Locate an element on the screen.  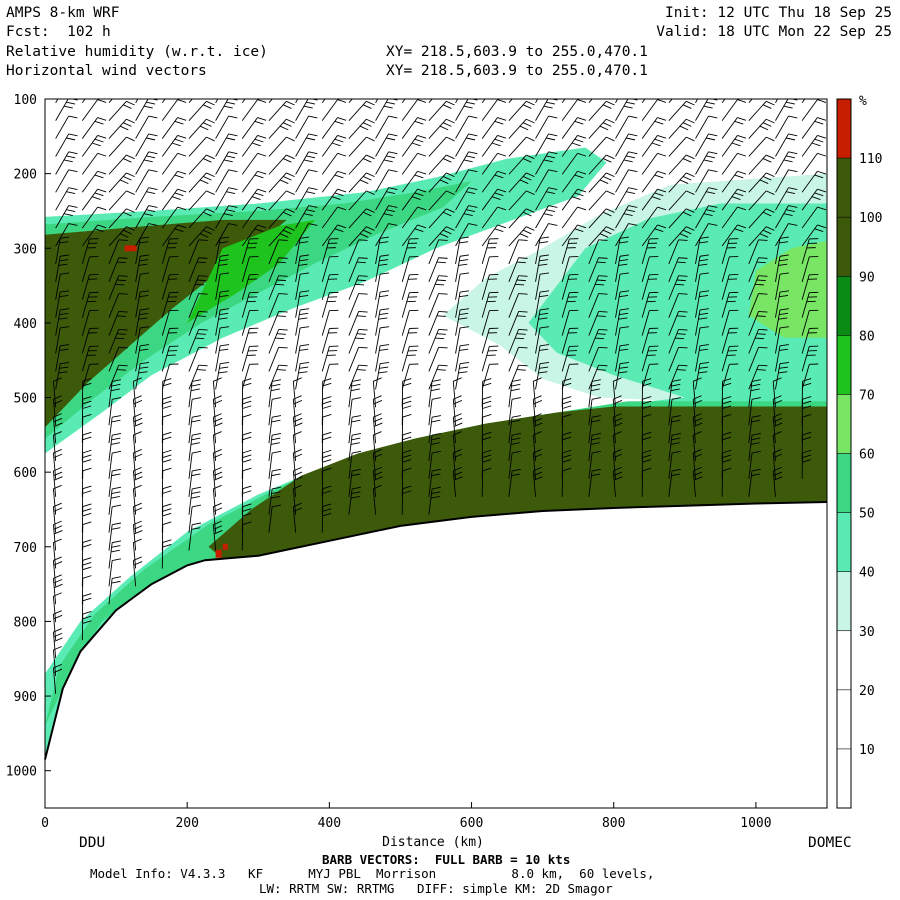
vector-title: Horizontal wind vectors is located at coordinates (106, 71).